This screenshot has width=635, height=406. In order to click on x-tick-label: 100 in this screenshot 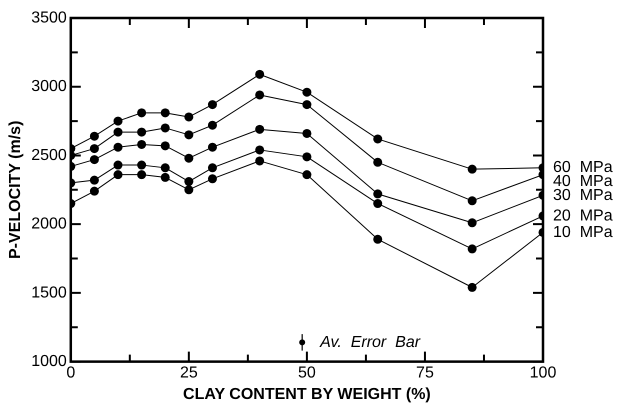, I will do `click(543, 373)`.